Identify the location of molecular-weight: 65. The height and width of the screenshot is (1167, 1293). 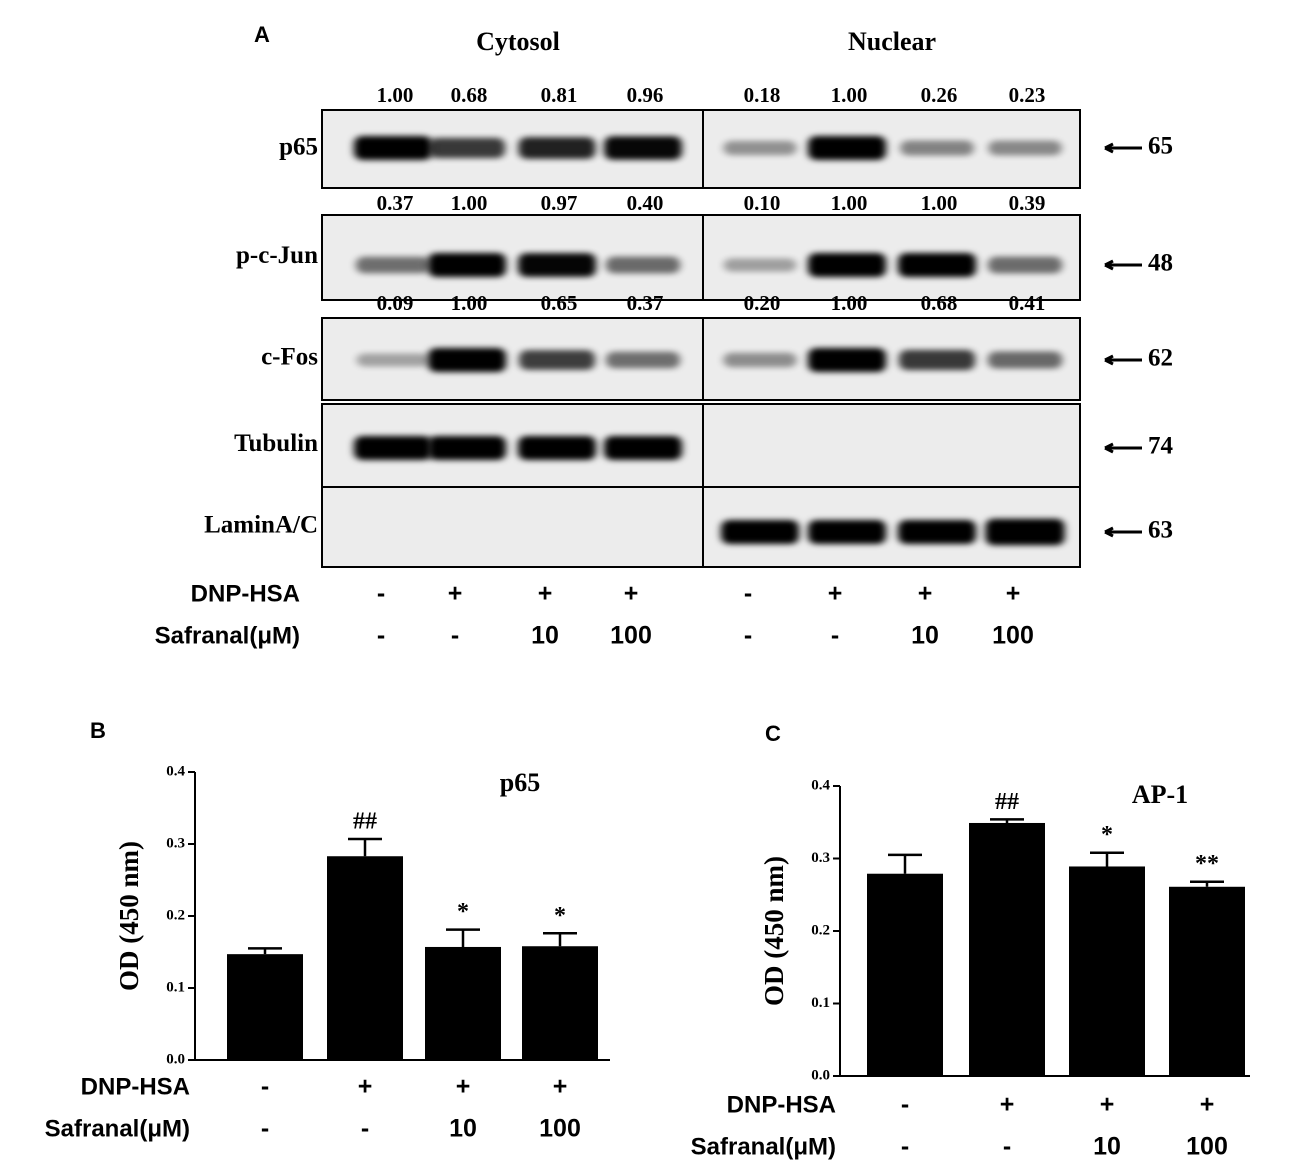
(1160, 146).